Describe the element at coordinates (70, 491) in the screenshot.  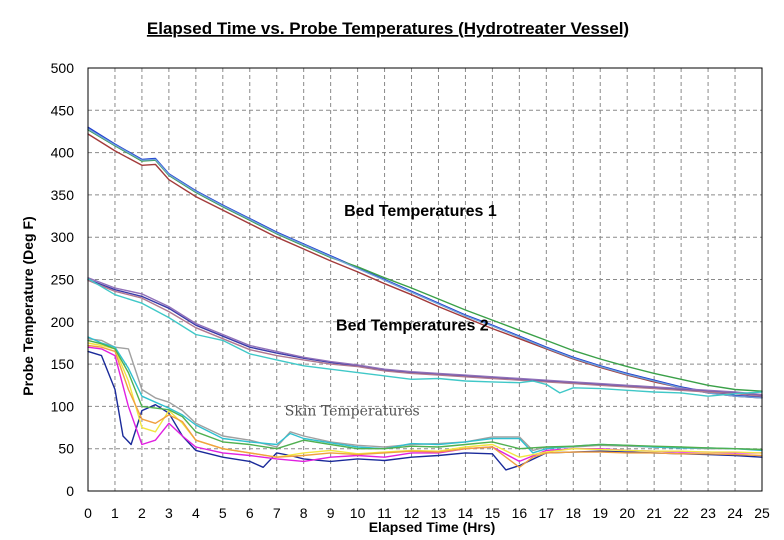
I see `y-tick-label: 0` at that location.